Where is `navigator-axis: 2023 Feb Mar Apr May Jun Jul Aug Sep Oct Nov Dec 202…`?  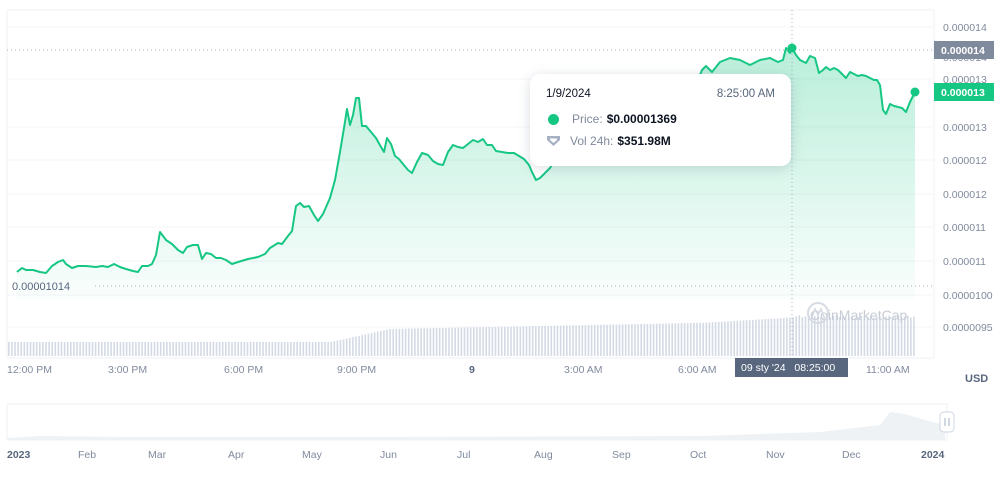
navigator-axis: 2023 Feb Mar Apr May Jun Jul Aug Sep Oct Nov Dec 202… is located at coordinates (476, 455).